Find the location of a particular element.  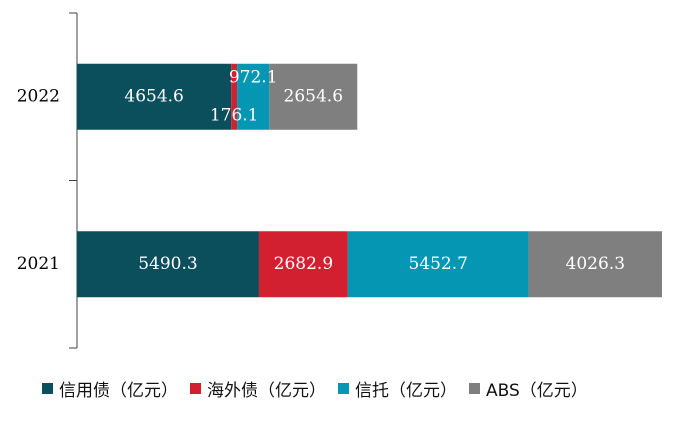

data-label: 4654.6 is located at coordinates (153, 96).